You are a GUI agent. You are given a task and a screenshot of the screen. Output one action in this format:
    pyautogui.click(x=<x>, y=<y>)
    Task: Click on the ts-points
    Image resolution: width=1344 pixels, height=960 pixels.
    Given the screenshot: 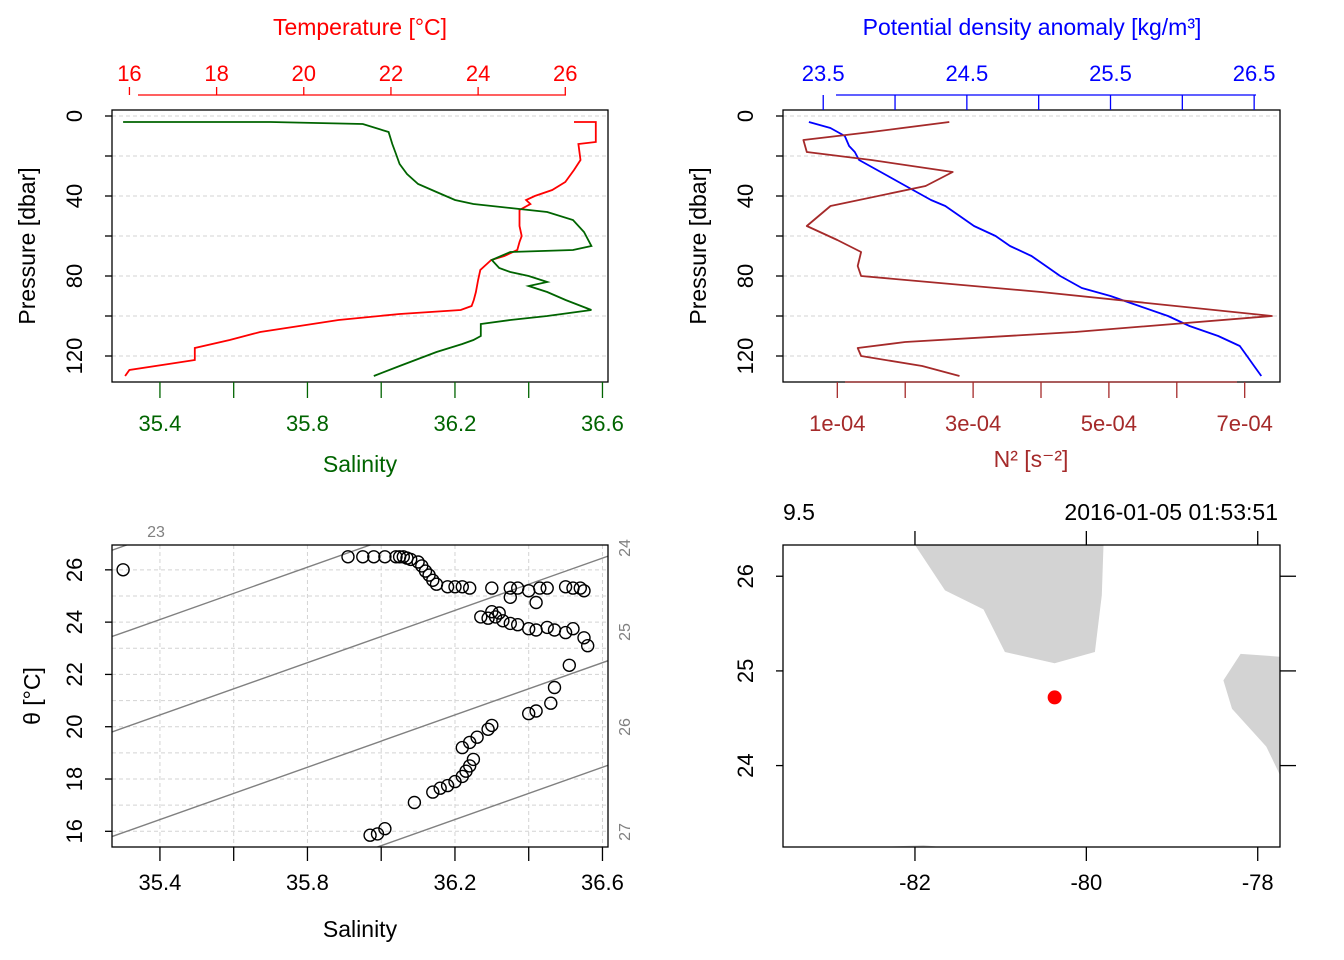 What is the action you would take?
    pyautogui.click(x=355, y=696)
    